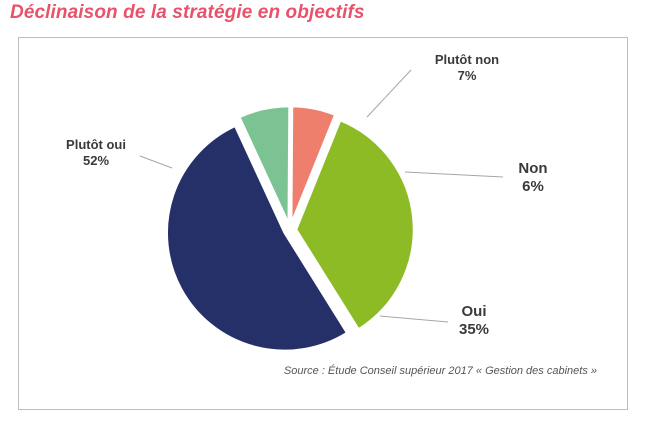 Image resolution: width=648 pixels, height=435 pixels. I want to click on slice-value-label: 6%, so click(533, 186).